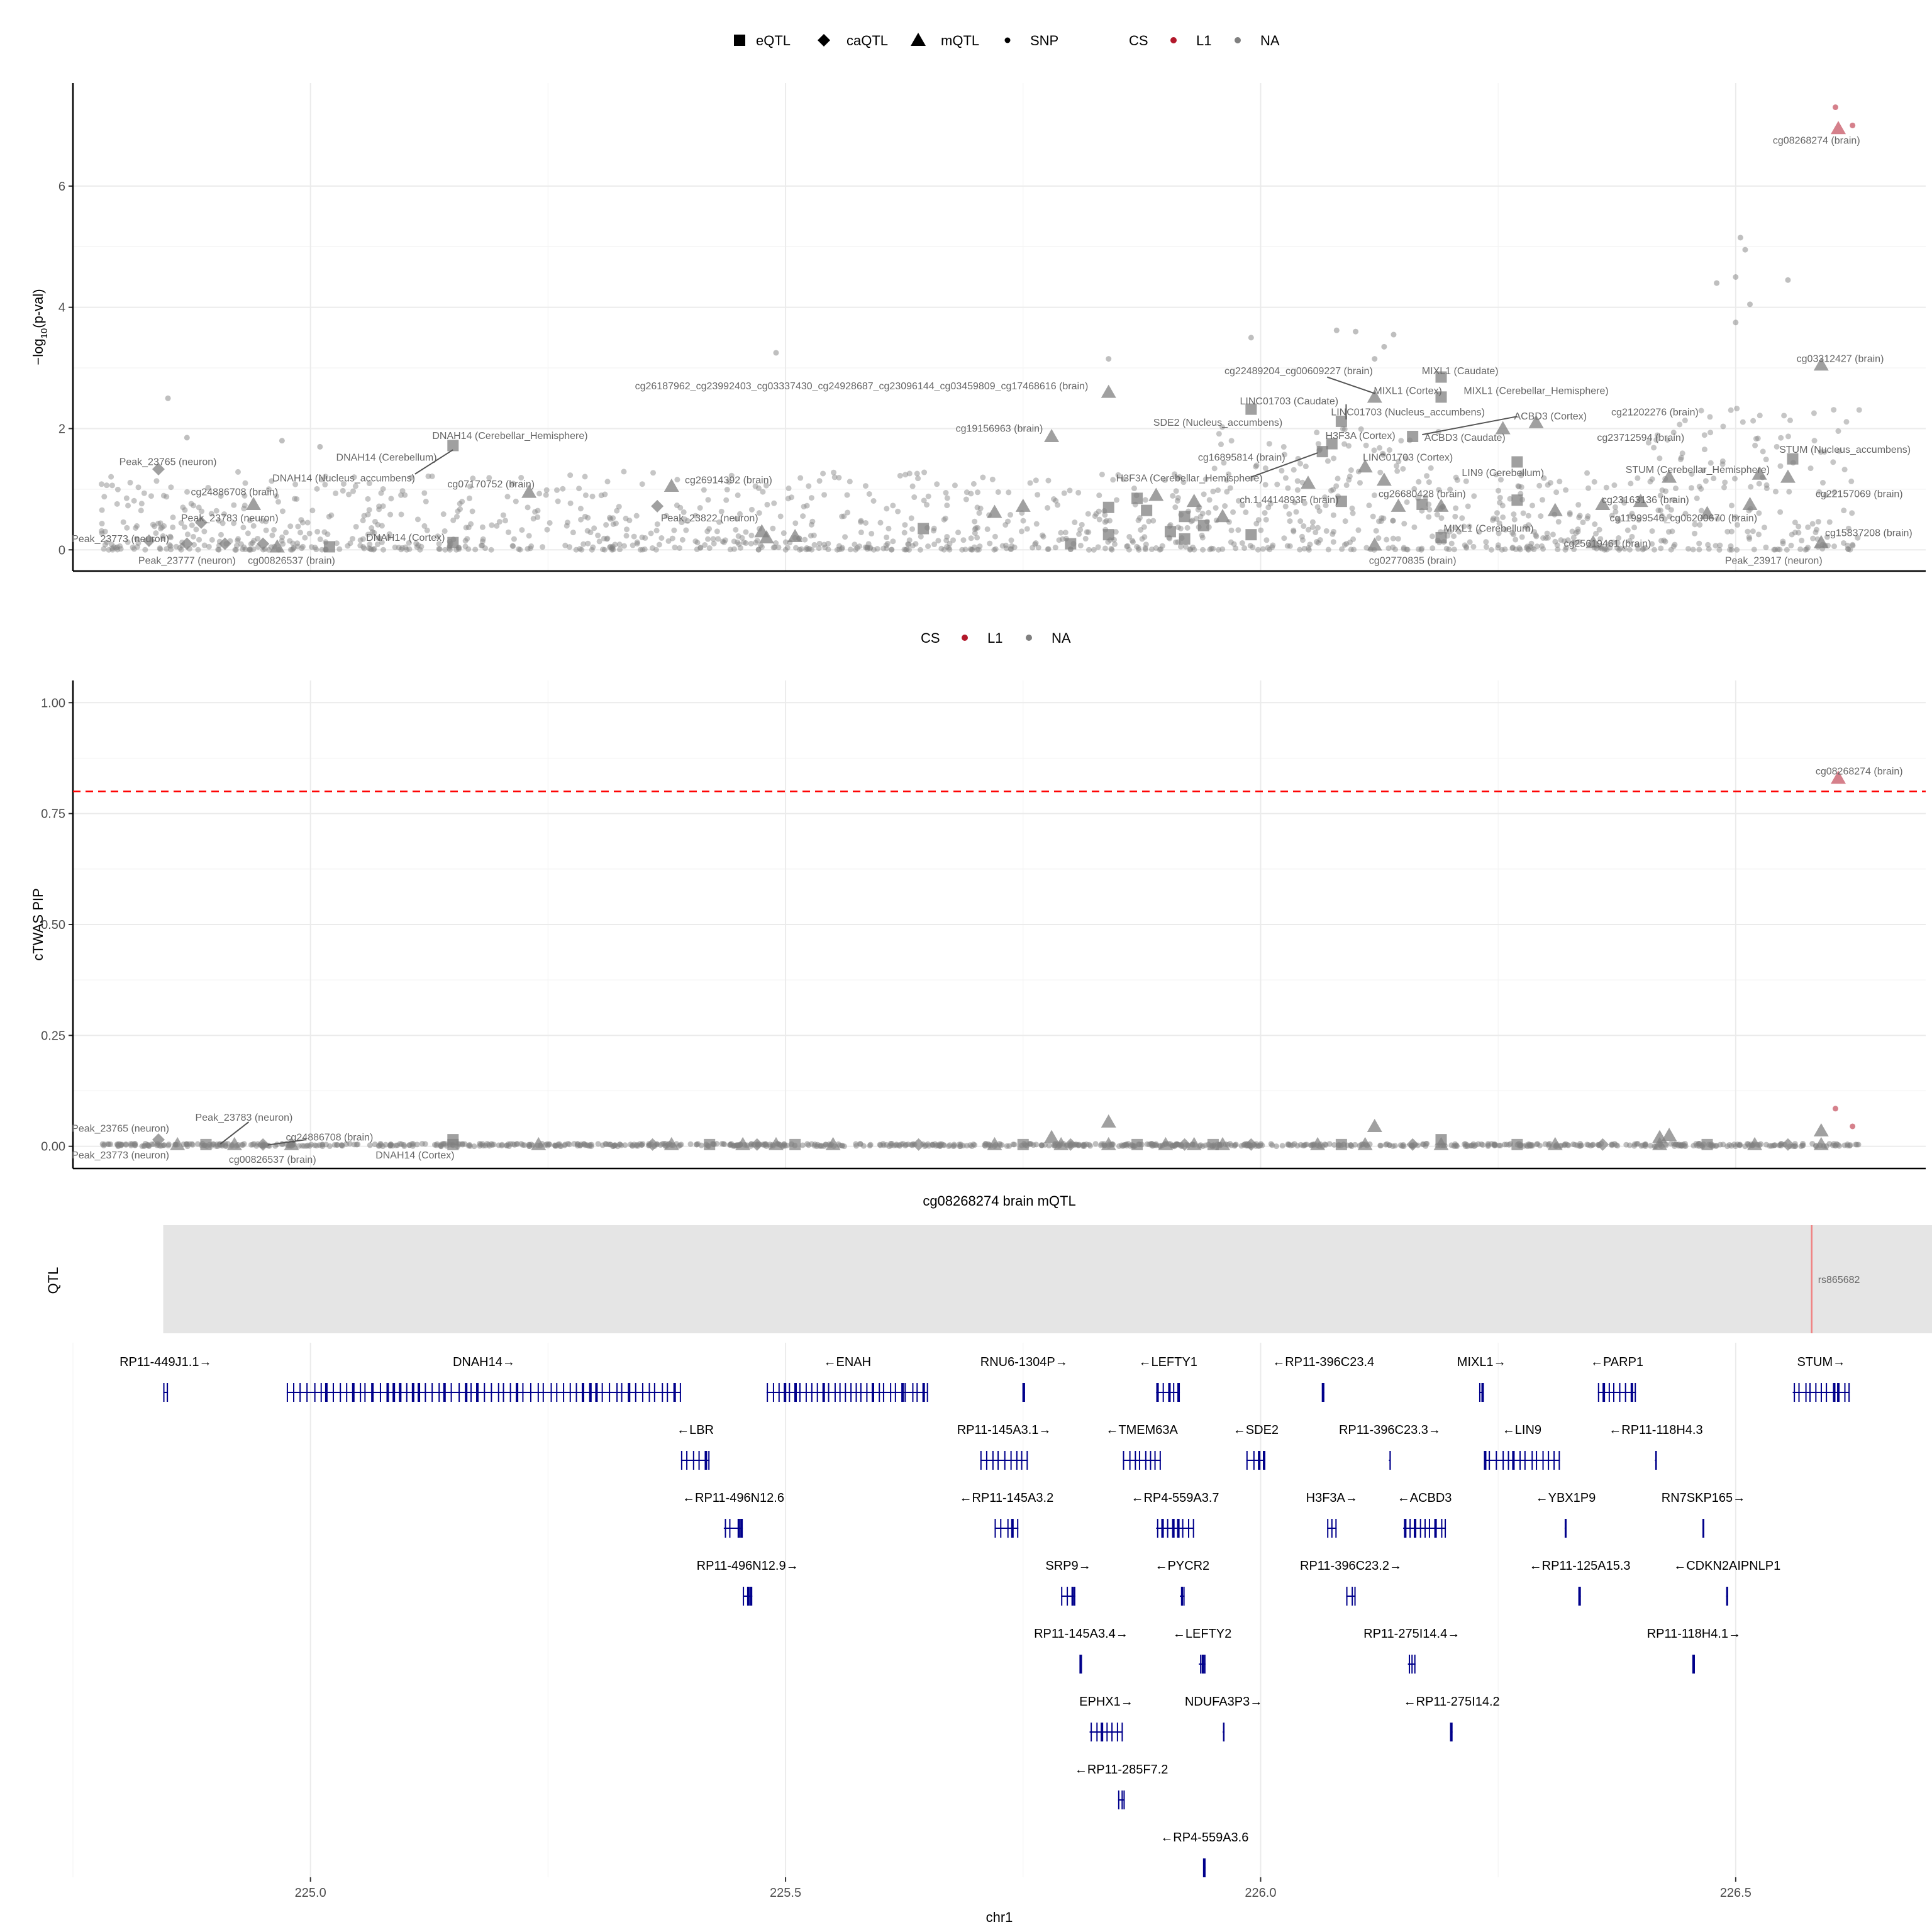 The height and width of the screenshot is (1932, 1932). I want to click on legend-cs-dot-icon, so click(965, 638).